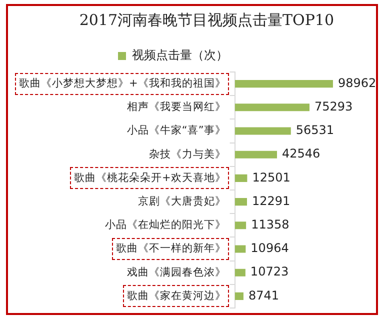 The image size is (384, 322). I want to click on data-label: 42546, so click(301, 153).